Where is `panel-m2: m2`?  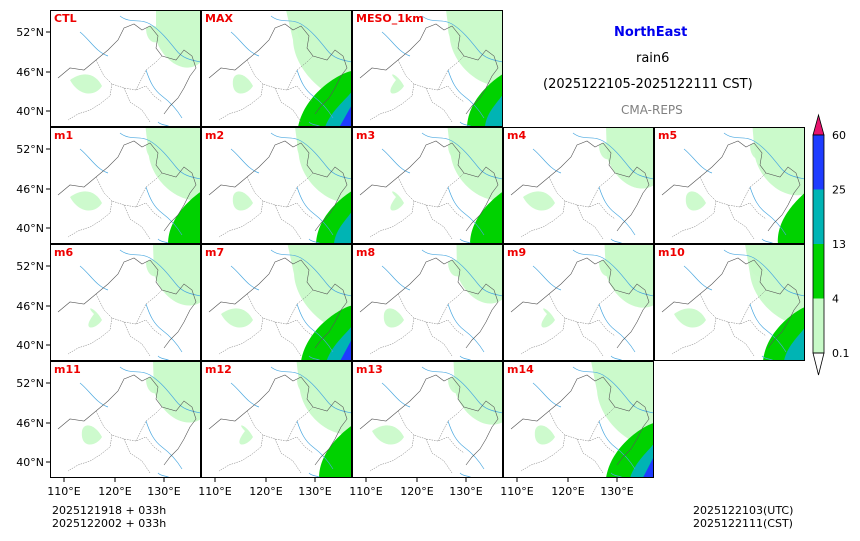
panel-m2: m2 is located at coordinates (276, 185).